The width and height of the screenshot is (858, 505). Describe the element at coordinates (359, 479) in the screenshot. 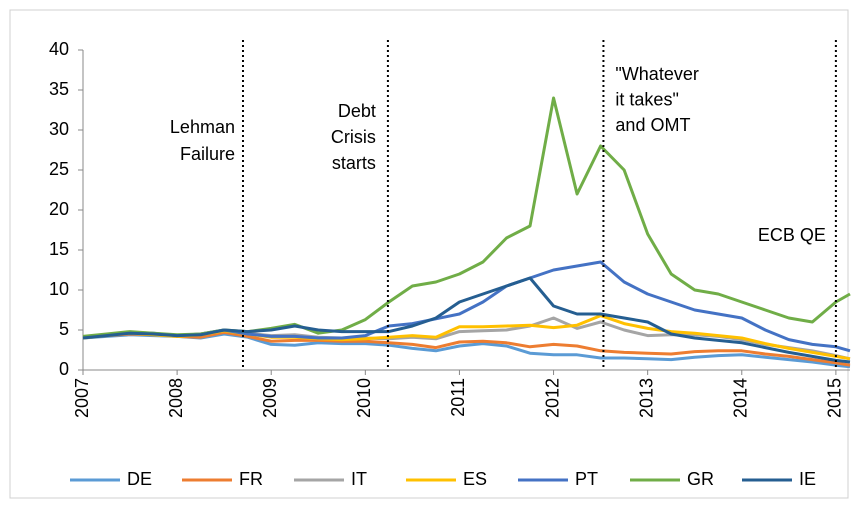

I see `legend-label: IT` at that location.